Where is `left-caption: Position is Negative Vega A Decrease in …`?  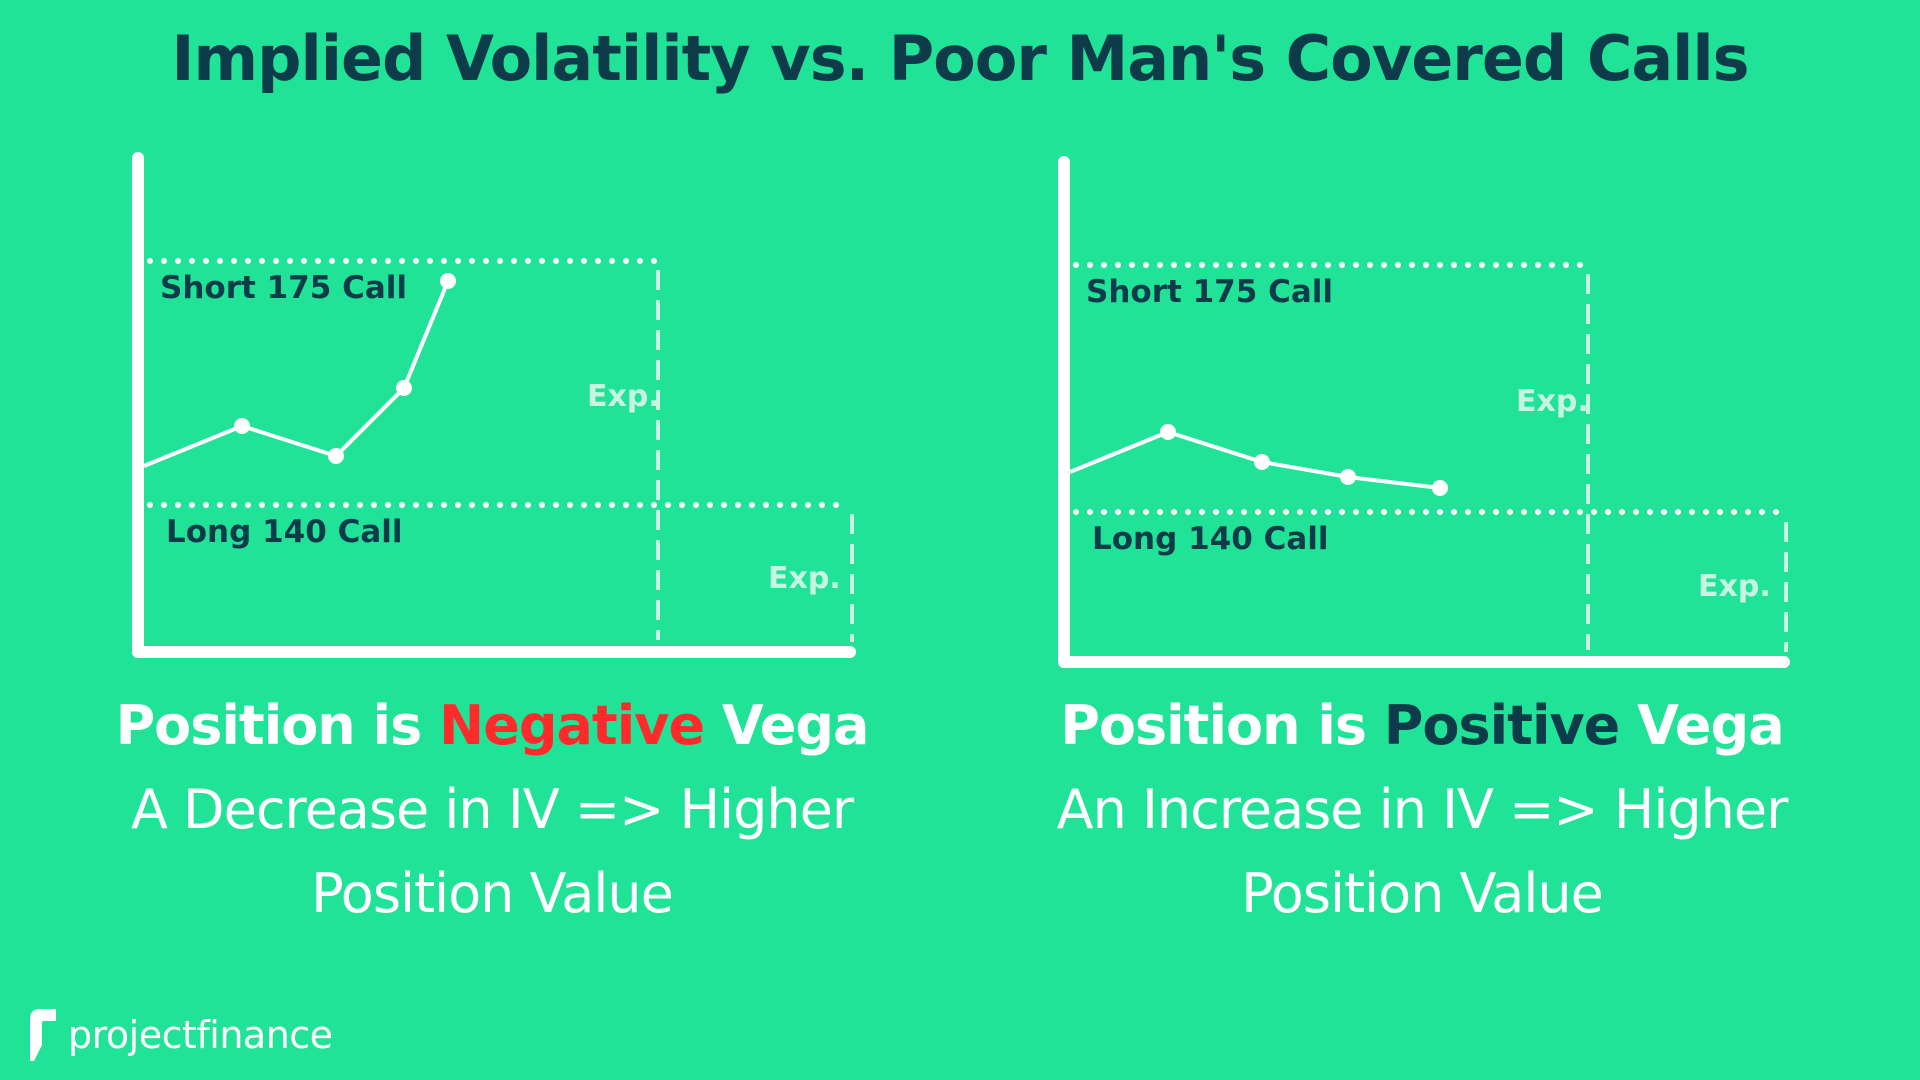 left-caption: Position is Negative Vega A Decrease in … is located at coordinates (492, 810).